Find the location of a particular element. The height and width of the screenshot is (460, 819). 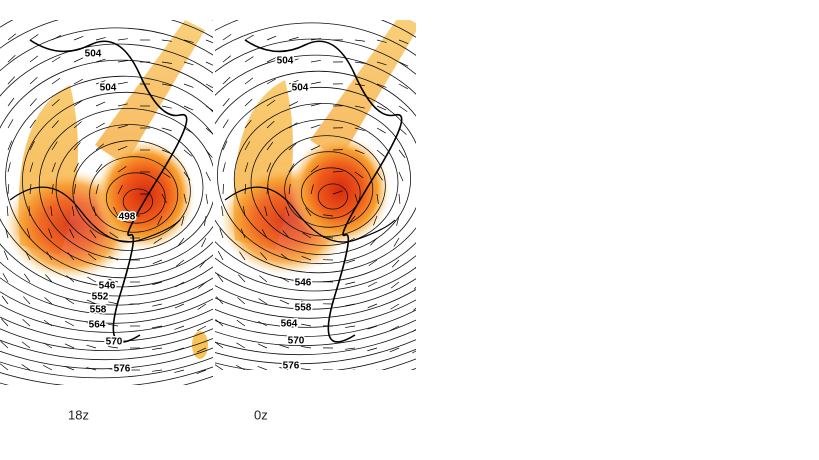

contour-label: 558 is located at coordinates (98, 310).